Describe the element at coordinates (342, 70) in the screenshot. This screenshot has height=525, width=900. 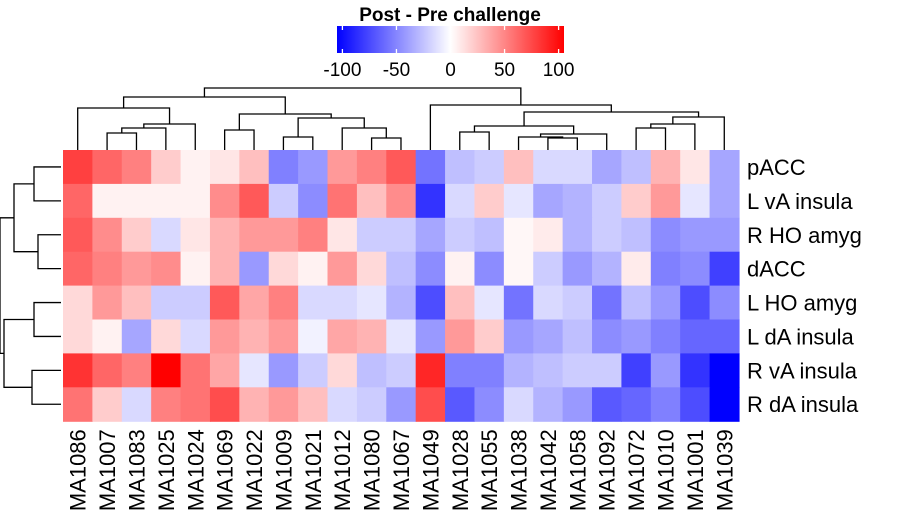
I see `legend-tick-label: -100` at that location.